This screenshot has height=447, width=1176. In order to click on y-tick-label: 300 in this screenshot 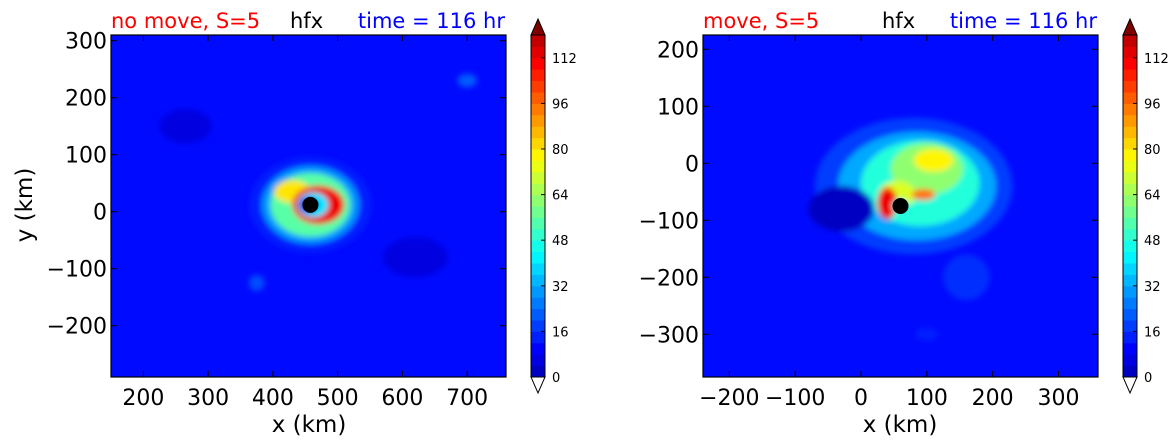, I will do `click(86, 42)`.